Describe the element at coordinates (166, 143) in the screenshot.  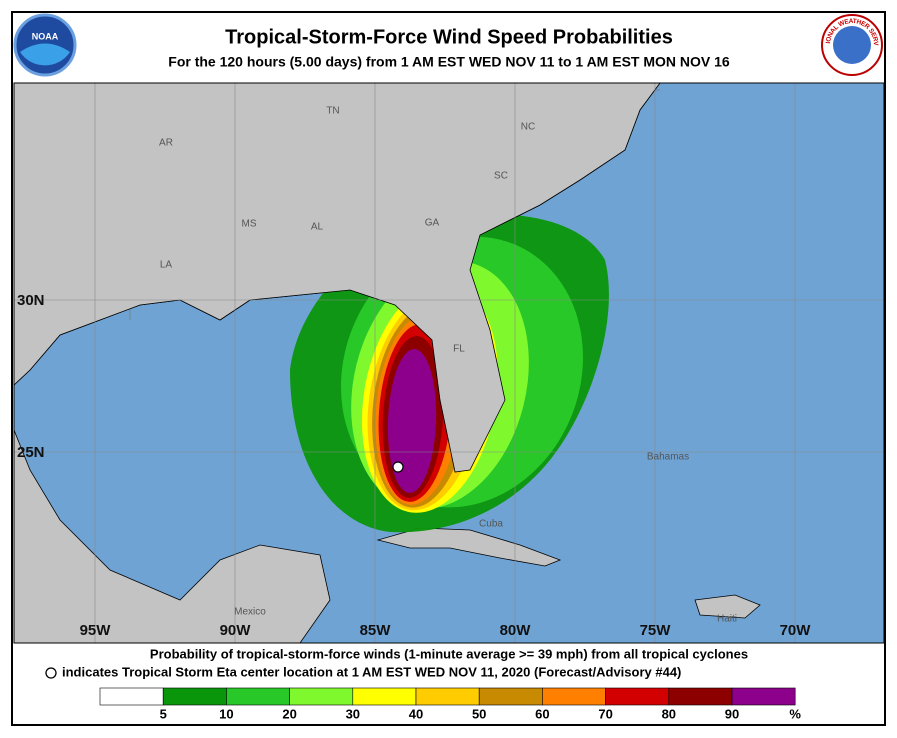
I see `place-label: AR` at that location.